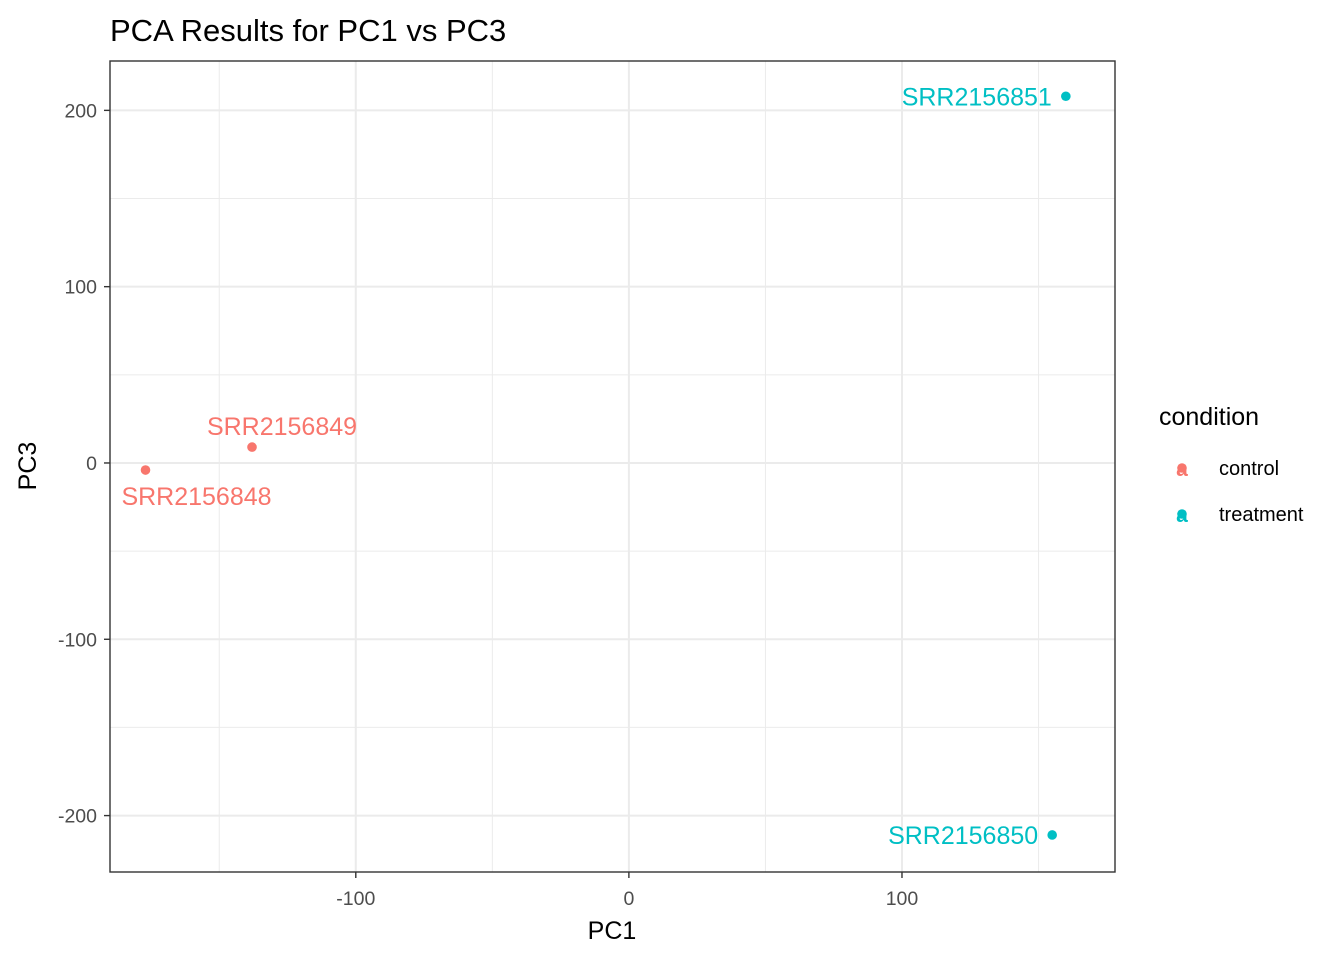  What do you see at coordinates (1052, 835) in the screenshot?
I see `data-point-srr2156850` at bounding box center [1052, 835].